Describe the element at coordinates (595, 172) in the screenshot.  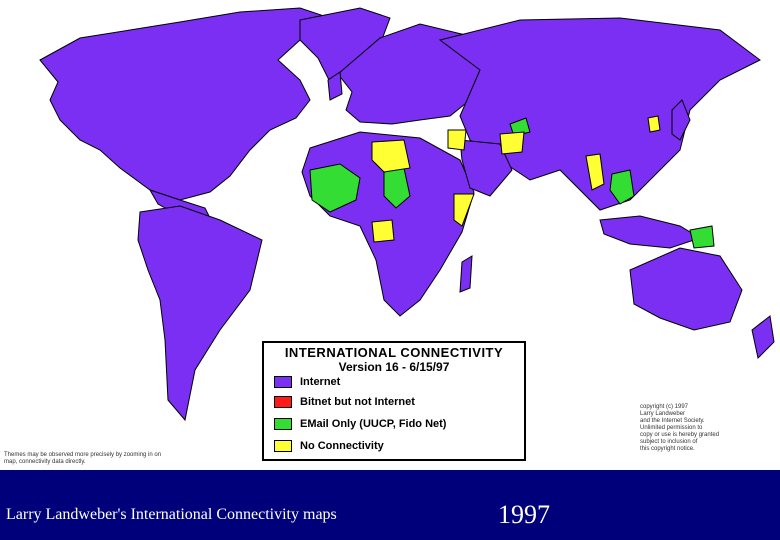
I see `burma-no-connectivity` at that location.